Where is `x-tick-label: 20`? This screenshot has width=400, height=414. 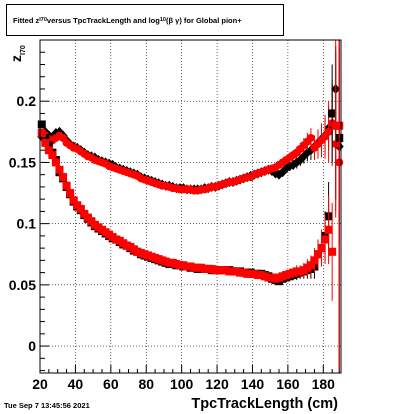
x-tick-label: 20 is located at coordinates (40, 384).